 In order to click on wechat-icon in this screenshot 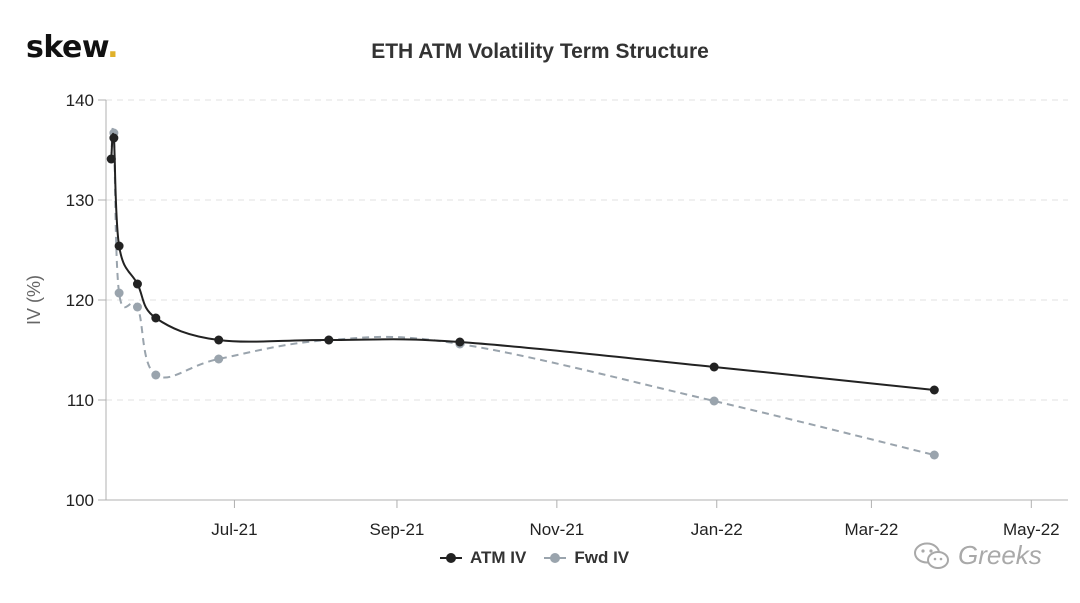, I will do `click(931, 555)`.